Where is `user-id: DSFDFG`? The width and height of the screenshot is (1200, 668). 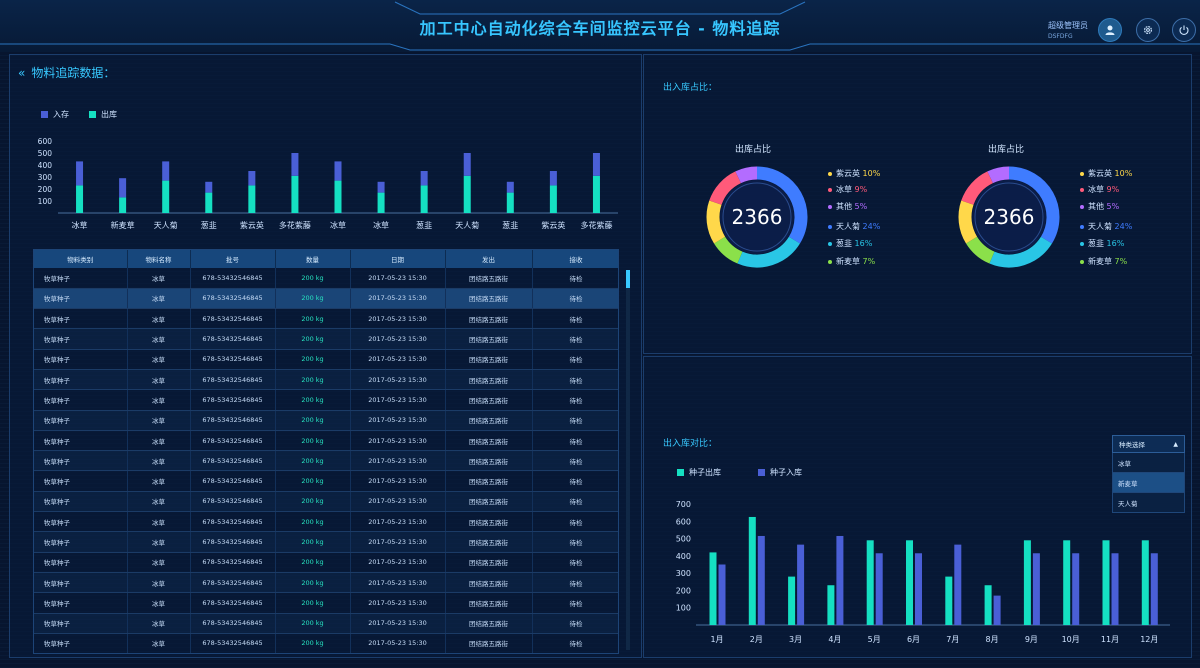 user-id: DSFDFG is located at coordinates (1060, 36).